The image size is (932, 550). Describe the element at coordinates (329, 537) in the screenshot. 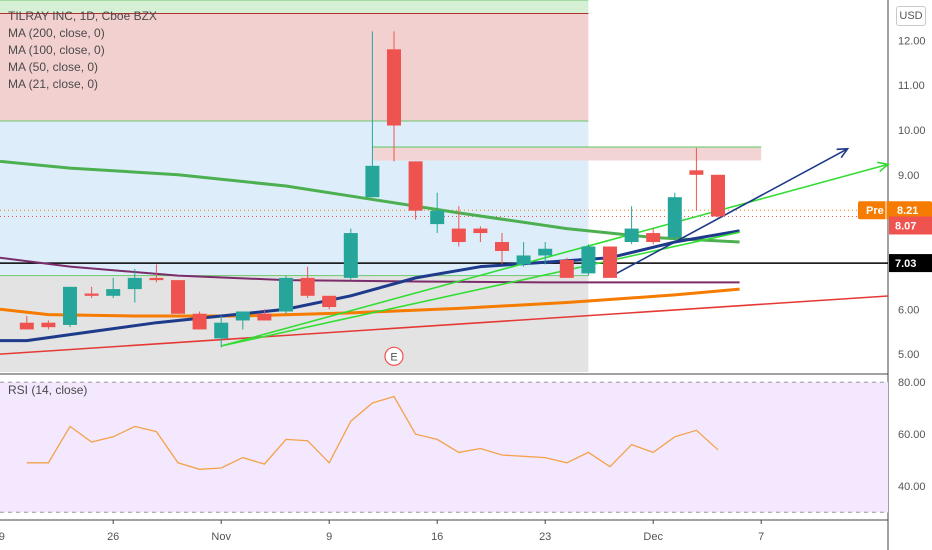

I see `time-tick-label: 9` at that location.